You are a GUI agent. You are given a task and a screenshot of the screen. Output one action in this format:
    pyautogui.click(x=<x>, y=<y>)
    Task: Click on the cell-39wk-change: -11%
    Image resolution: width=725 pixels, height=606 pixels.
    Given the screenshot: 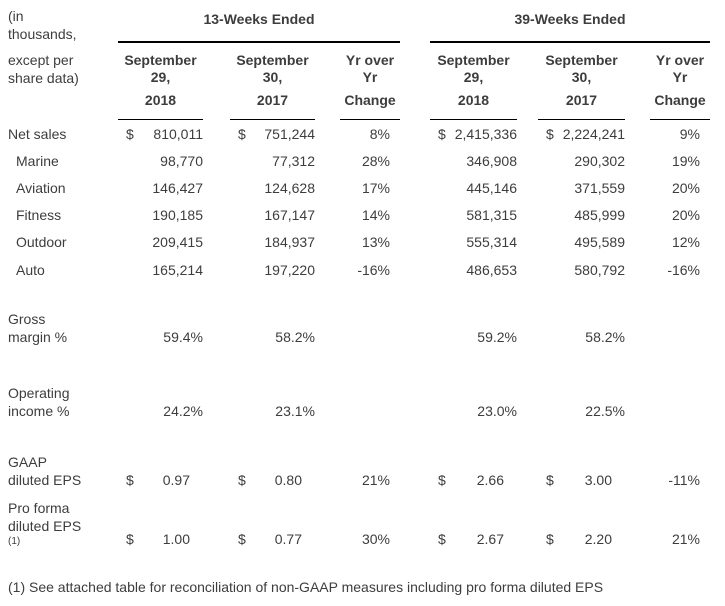 What is the action you would take?
    pyautogui.click(x=680, y=481)
    